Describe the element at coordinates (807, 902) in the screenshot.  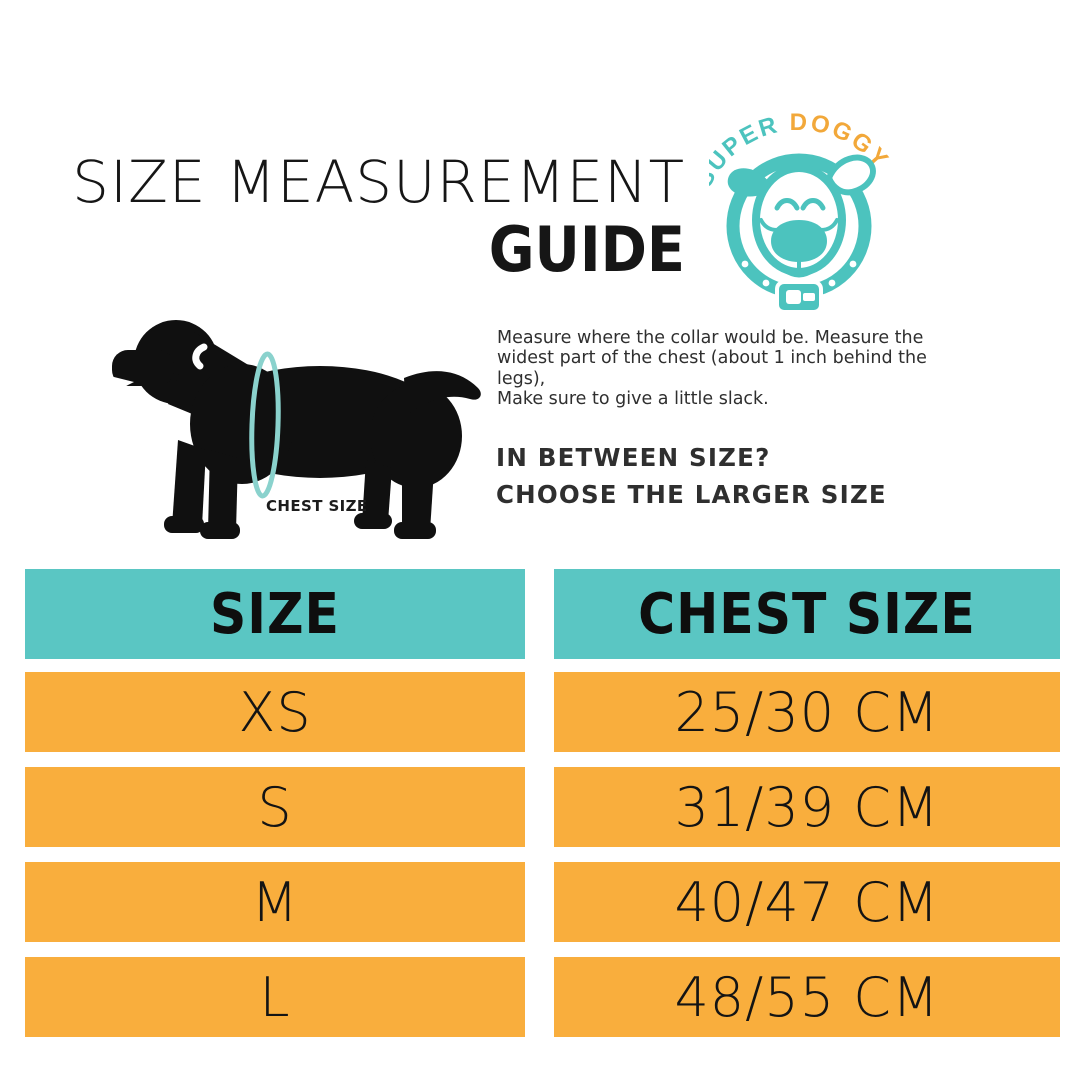
I see `chest-value: 40/47 CM` at that location.